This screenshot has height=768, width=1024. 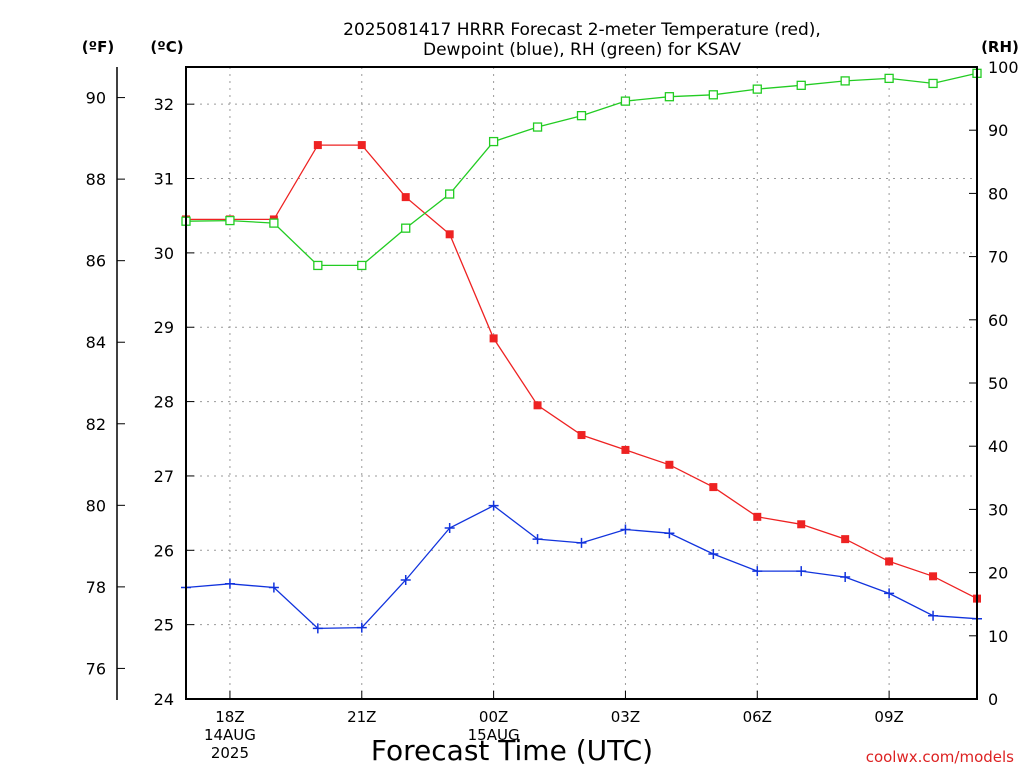 What do you see at coordinates (164, 253) in the screenshot?
I see `celsius-tick-label: 30` at bounding box center [164, 253].